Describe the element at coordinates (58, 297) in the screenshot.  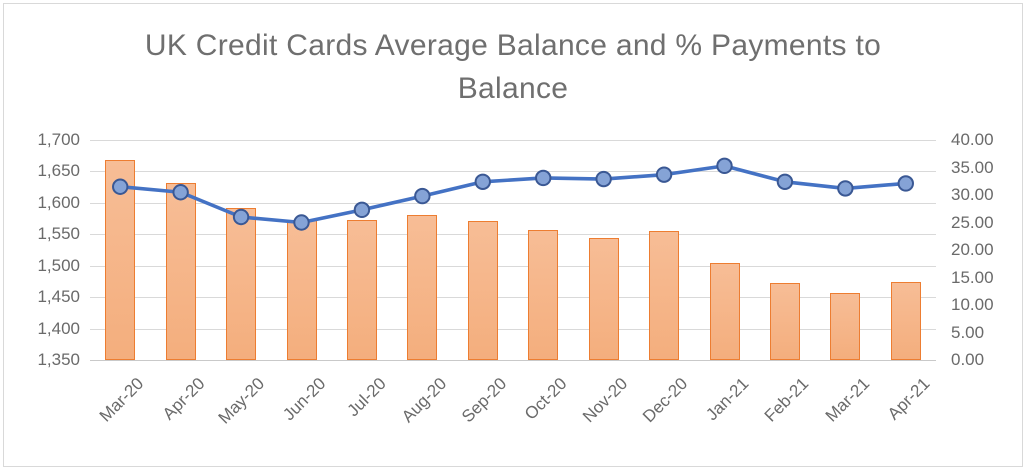
I see `left-axis-tick-label: 1,450` at that location.